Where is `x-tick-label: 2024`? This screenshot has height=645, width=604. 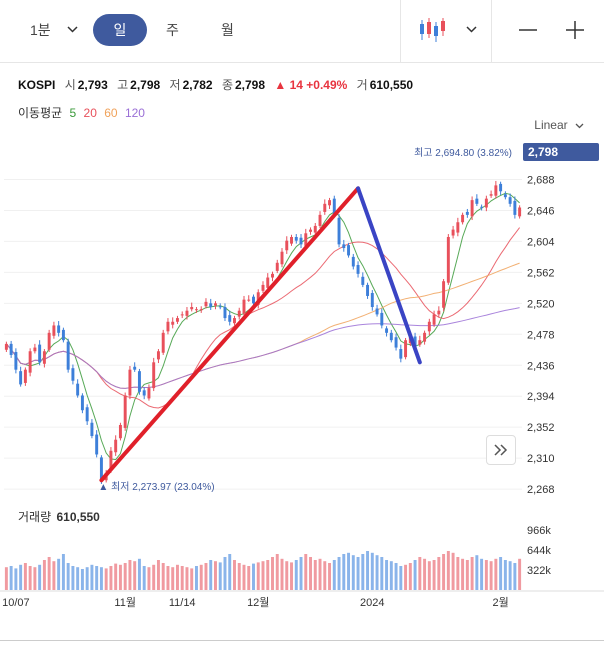
x-tick-label: 2024 is located at coordinates (372, 603).